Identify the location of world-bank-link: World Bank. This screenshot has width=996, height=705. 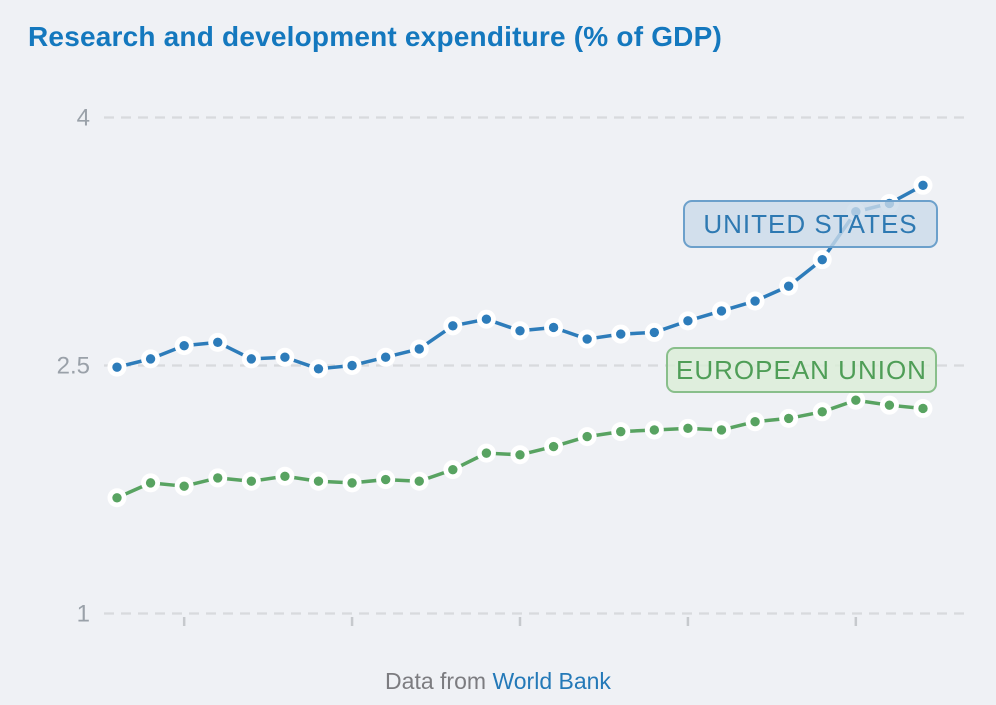
(551, 681).